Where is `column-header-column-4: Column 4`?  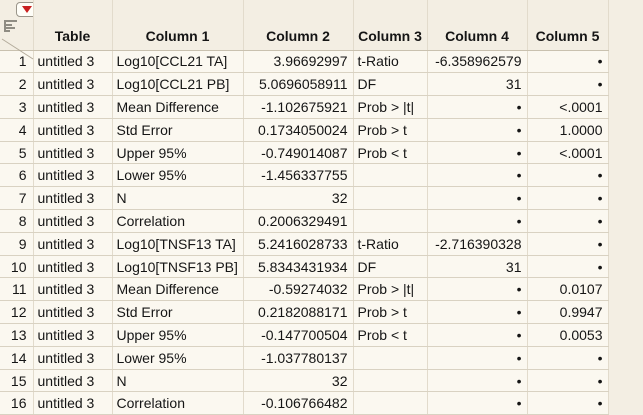
column-header-column-4: Column 4 is located at coordinates (477, 25).